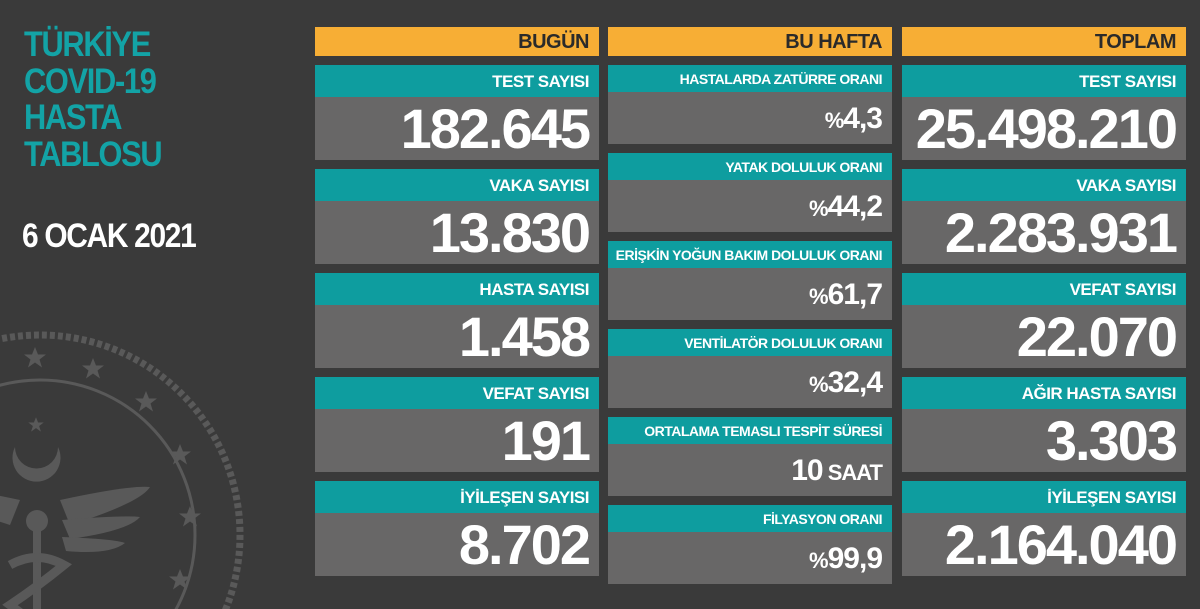 This screenshot has height=609, width=1200. Describe the element at coordinates (750, 294) in the screenshot. I see `card-value: %61,7` at that location.